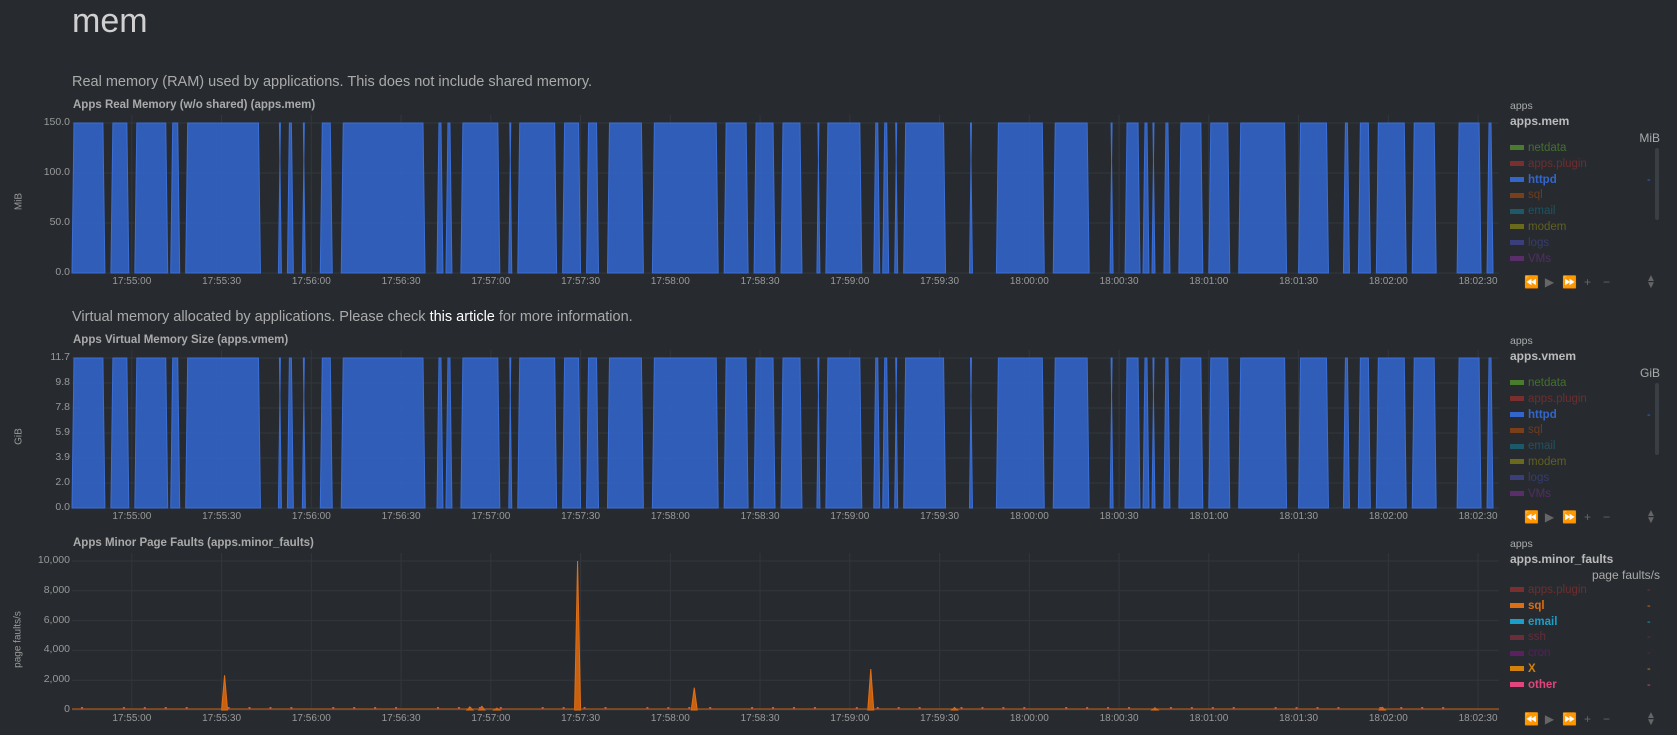  What do you see at coordinates (563, 317) in the screenshot?
I see `vmem-description-tail: for more information.` at bounding box center [563, 317].